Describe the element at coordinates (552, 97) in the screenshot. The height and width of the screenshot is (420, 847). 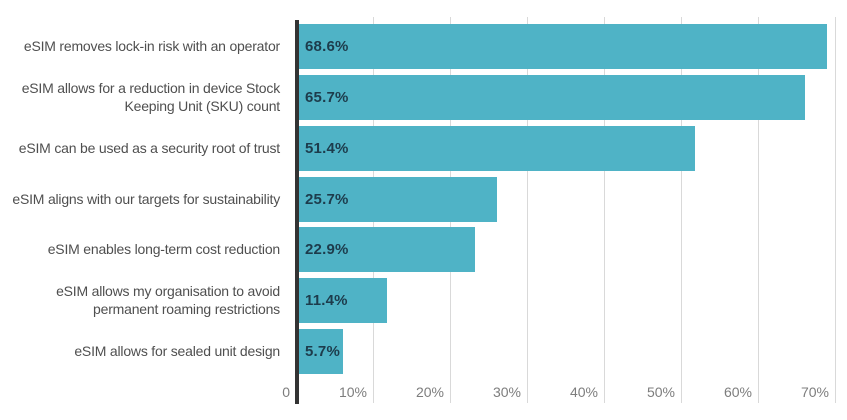
I see `bar: 65.7%` at that location.